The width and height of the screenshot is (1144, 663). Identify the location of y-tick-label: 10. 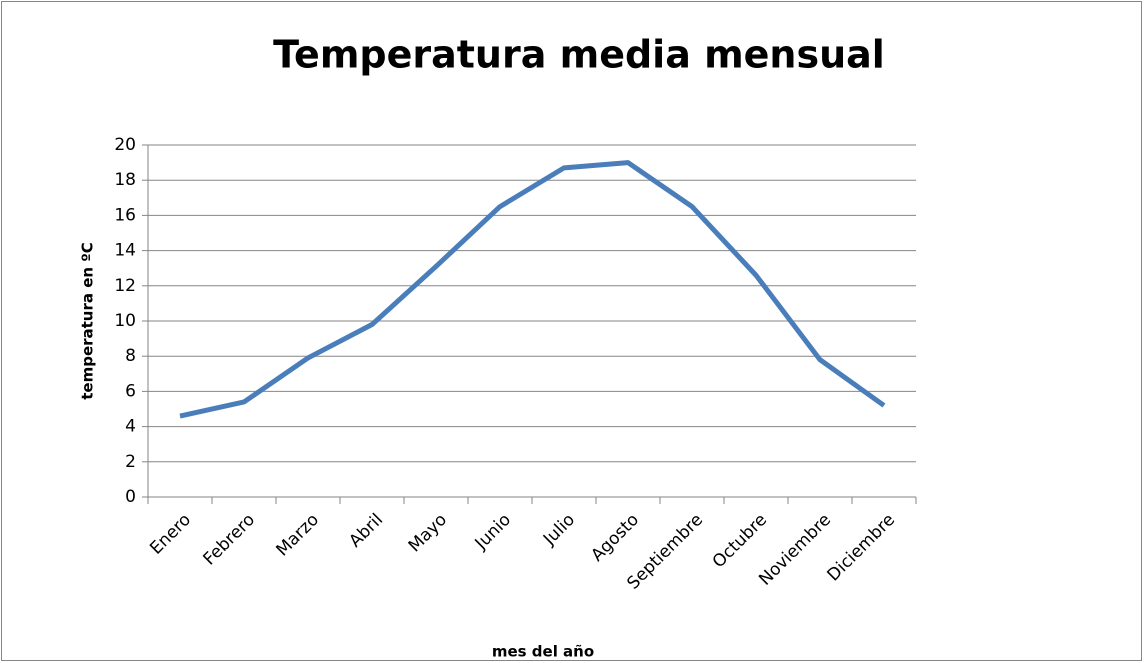
(125, 321).